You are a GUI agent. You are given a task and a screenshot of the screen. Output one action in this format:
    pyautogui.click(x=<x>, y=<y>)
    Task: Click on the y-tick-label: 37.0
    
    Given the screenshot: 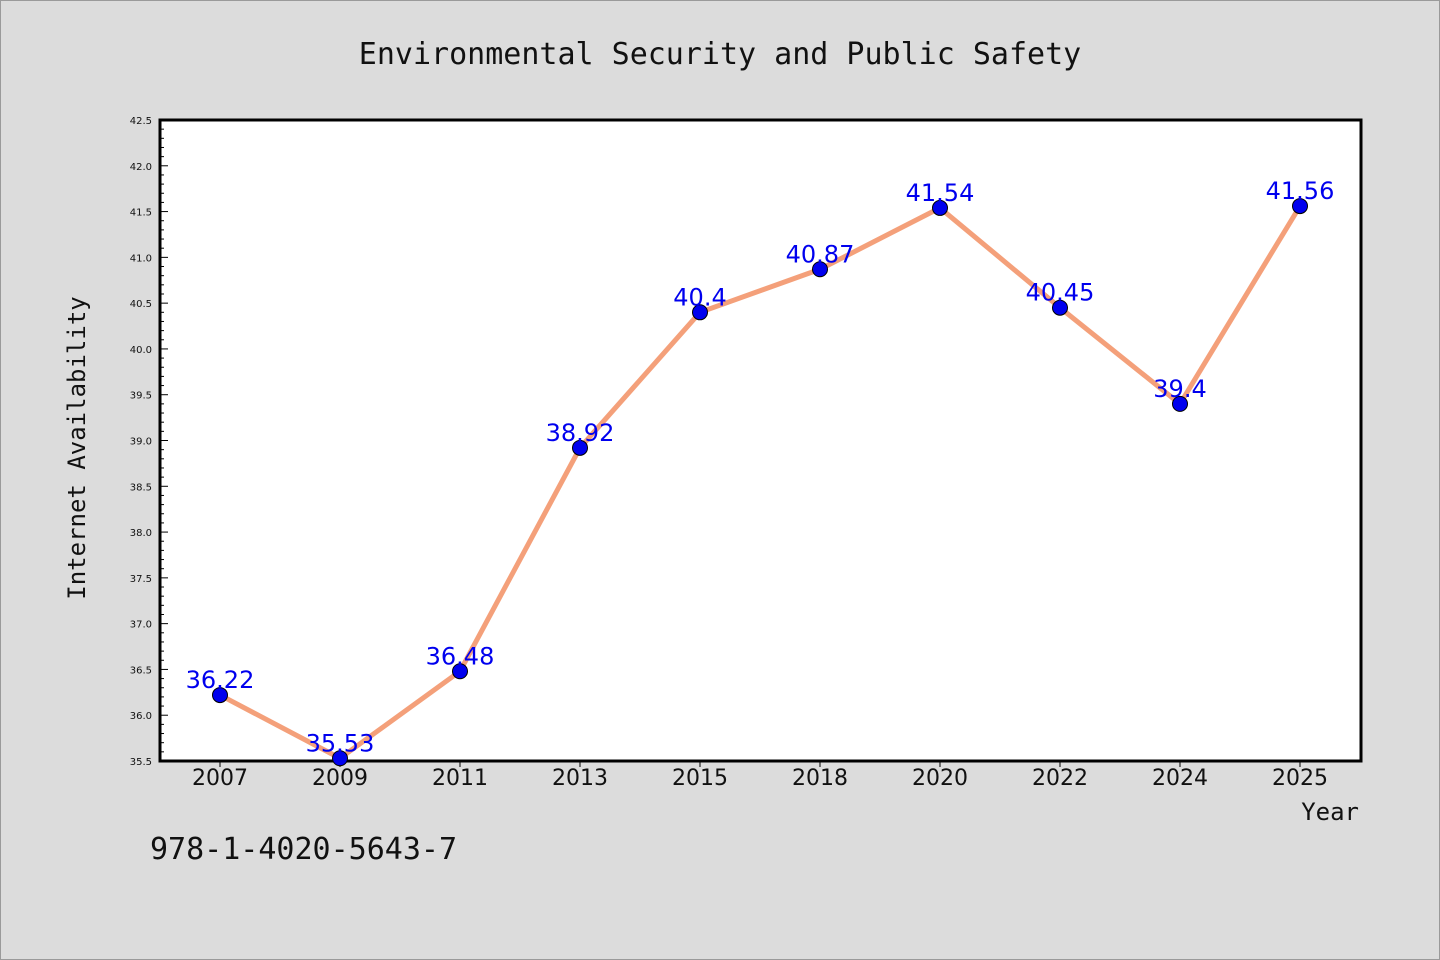 What is the action you would take?
    pyautogui.click(x=141, y=625)
    